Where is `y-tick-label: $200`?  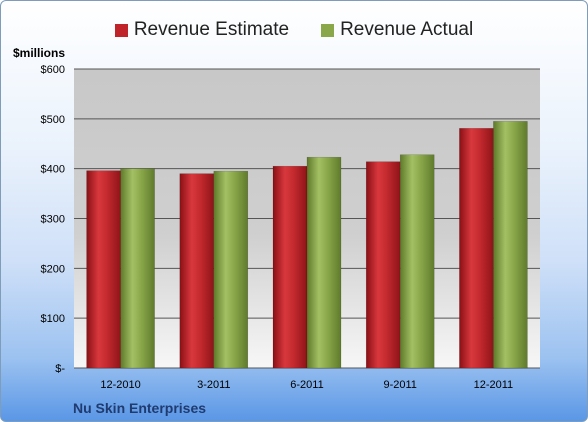
y-tick-label: $200 is located at coordinates (53, 269).